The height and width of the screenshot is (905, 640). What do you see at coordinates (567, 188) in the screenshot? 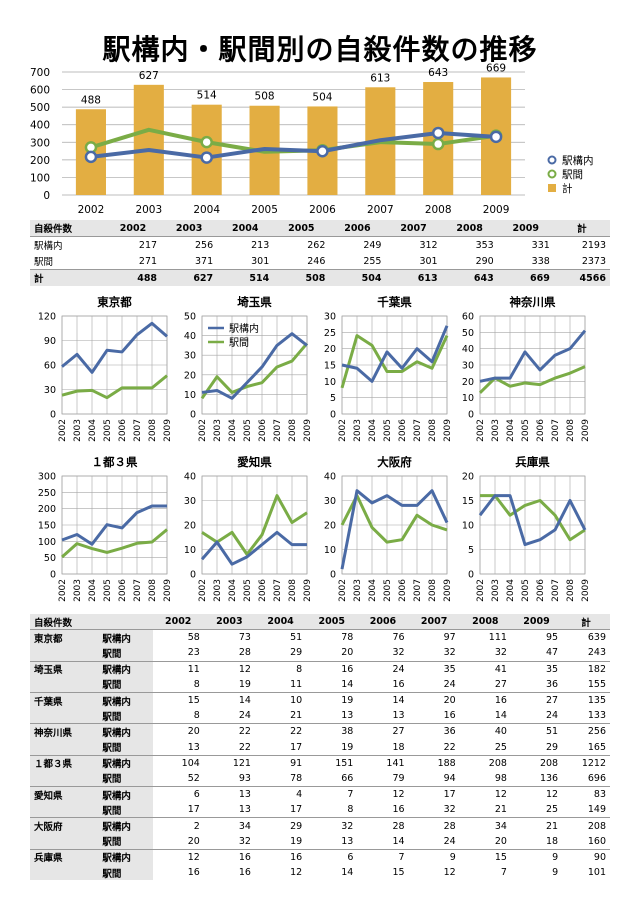
I see `legend-label: 計` at bounding box center [567, 188].